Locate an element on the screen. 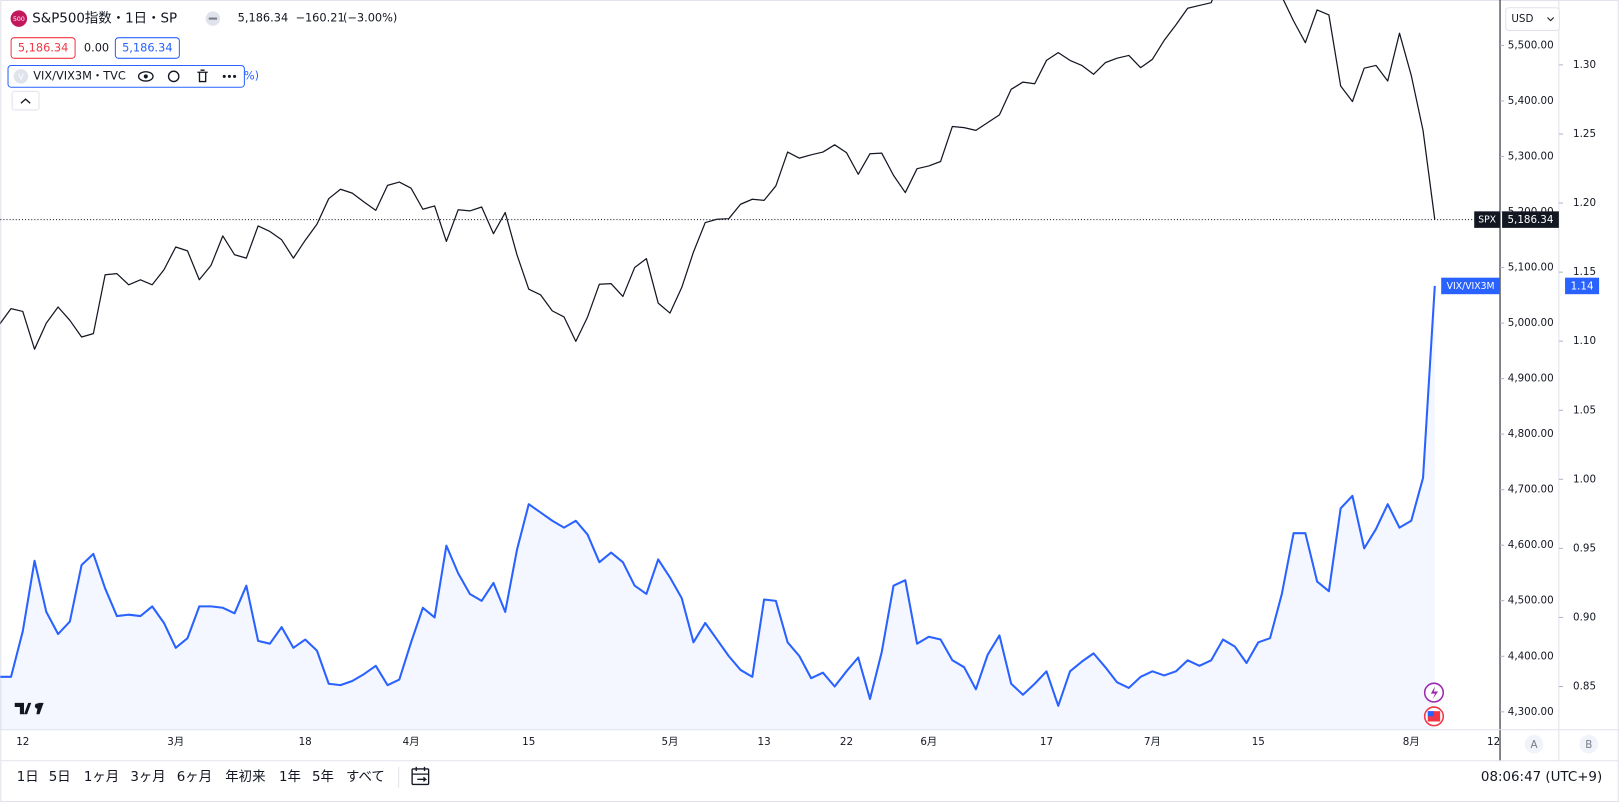 This screenshot has height=802, width=1619. study-legend is located at coordinates (126, 76).